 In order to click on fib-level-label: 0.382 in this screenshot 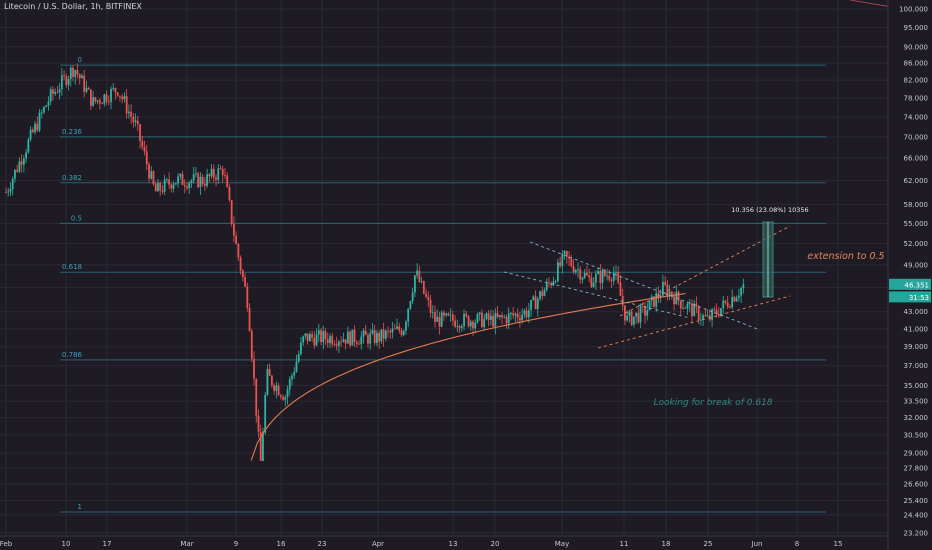, I will do `click(72, 178)`.